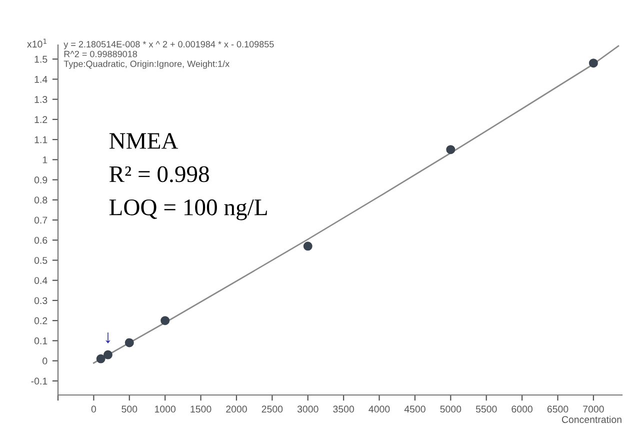 The image size is (628, 434). I want to click on annotation: y = 2.180514E-008 * x ^ 2 + 0.001984 * x - 0.109855, so click(169, 45).